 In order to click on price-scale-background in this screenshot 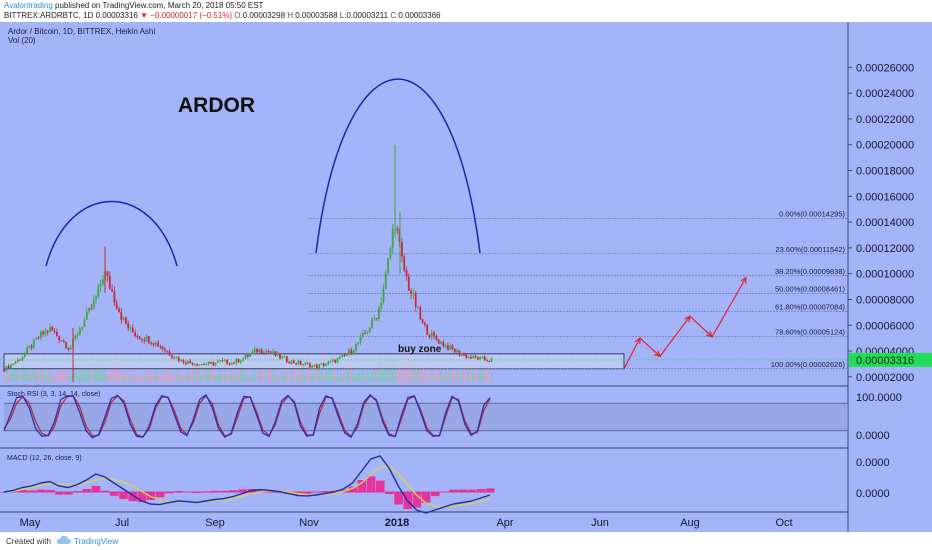, I will do `click(890, 277)`.